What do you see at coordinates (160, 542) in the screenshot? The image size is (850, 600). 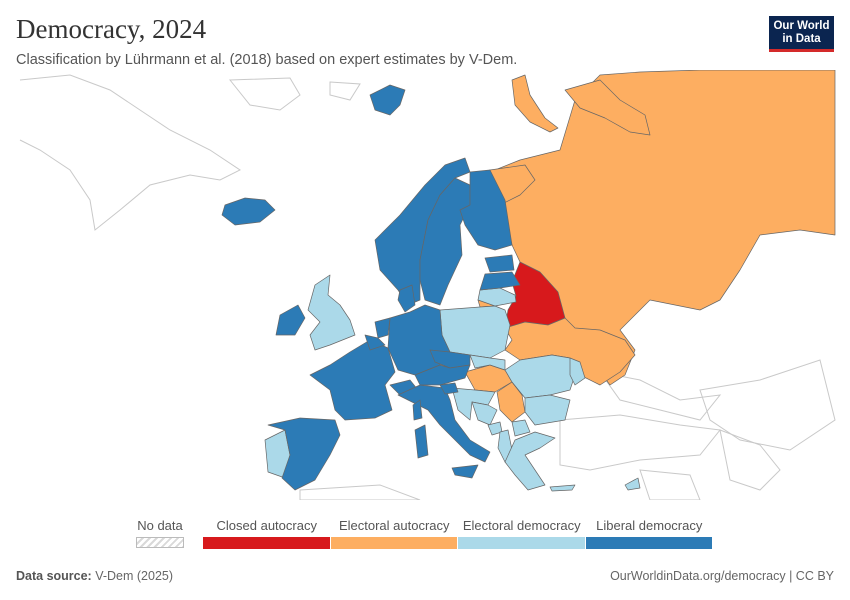 I see `legend-no-data-swatch` at bounding box center [160, 542].